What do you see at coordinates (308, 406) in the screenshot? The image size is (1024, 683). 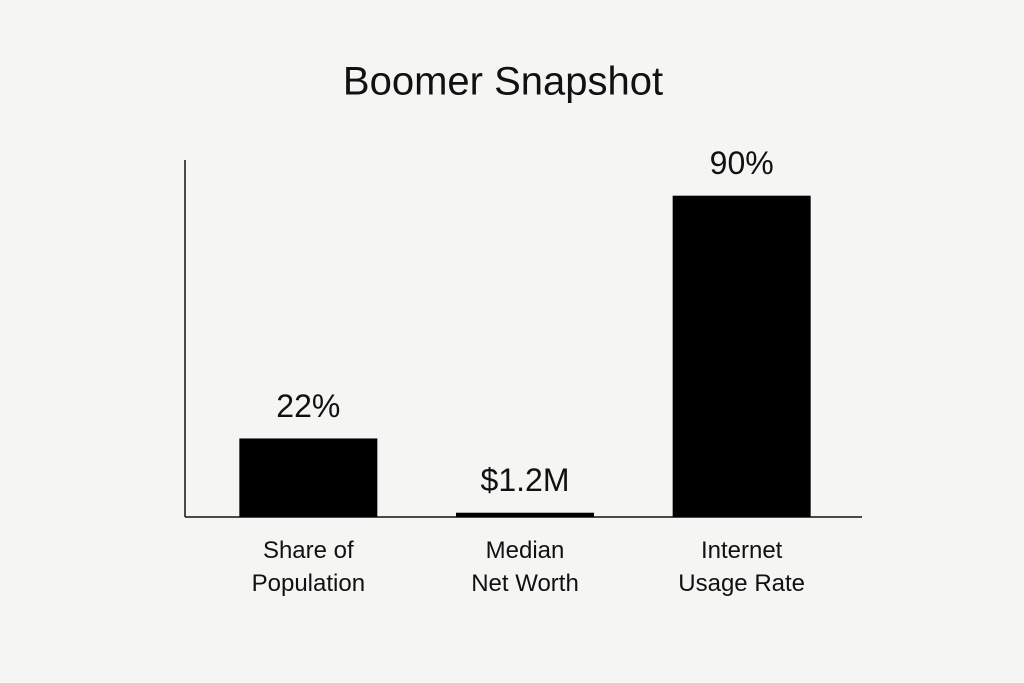 I see `value-label: 22%` at bounding box center [308, 406].